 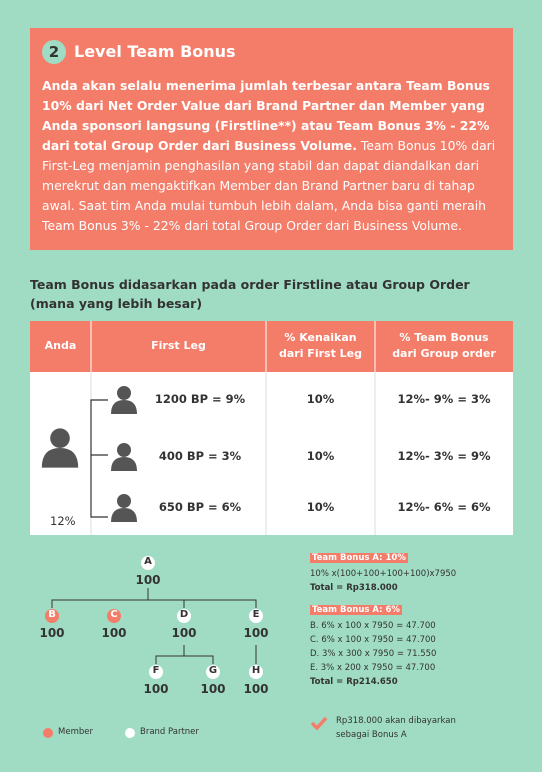 I want to click on calc-line: E. 3% x 200 x 7950 = 47.700, so click(x=373, y=668).